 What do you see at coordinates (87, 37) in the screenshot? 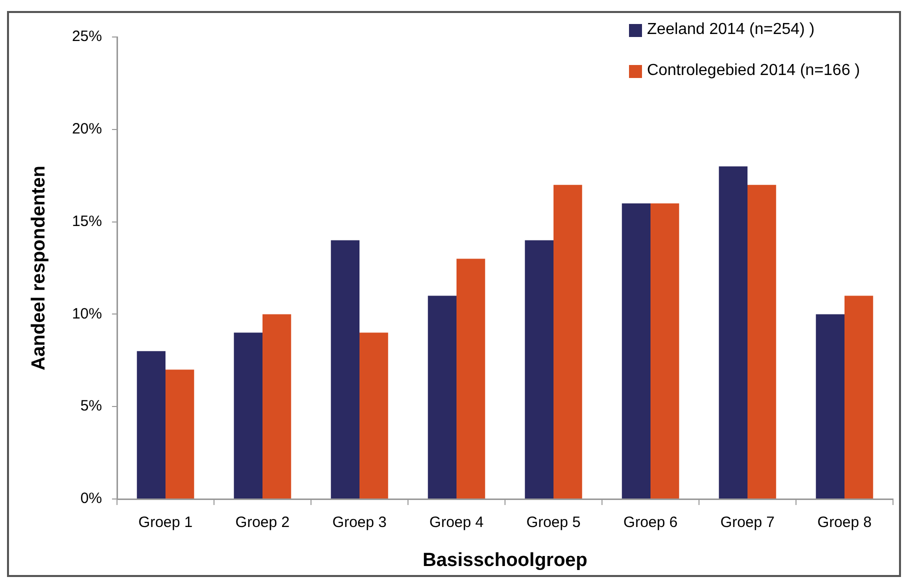
I see `y-tick-label: 25%` at bounding box center [87, 37].